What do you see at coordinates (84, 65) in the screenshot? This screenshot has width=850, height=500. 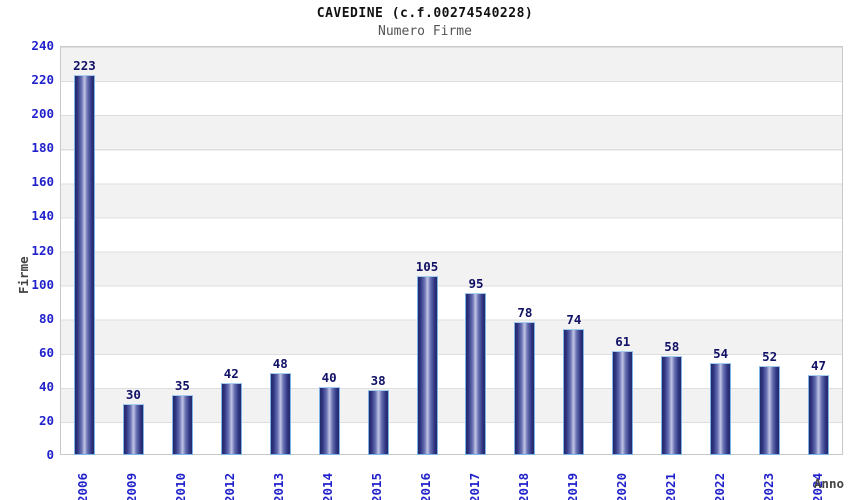 I see `bar-value-label: 223` at bounding box center [84, 65].